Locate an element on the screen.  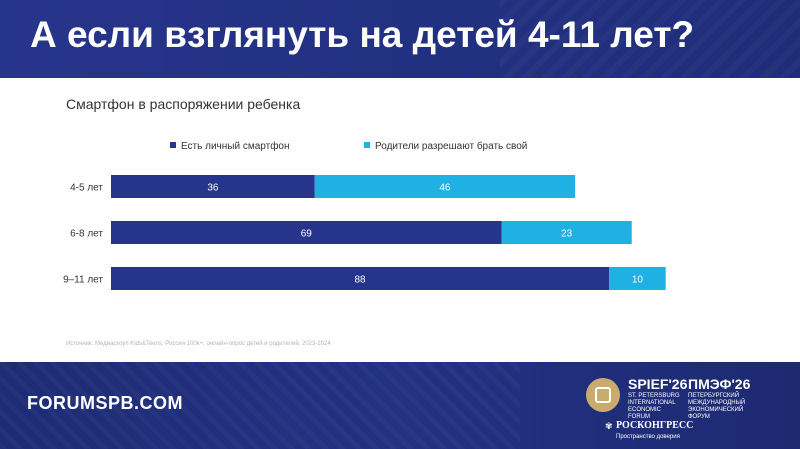
legend-item-parents: Родители разрешают брать свой is located at coordinates (445, 146).